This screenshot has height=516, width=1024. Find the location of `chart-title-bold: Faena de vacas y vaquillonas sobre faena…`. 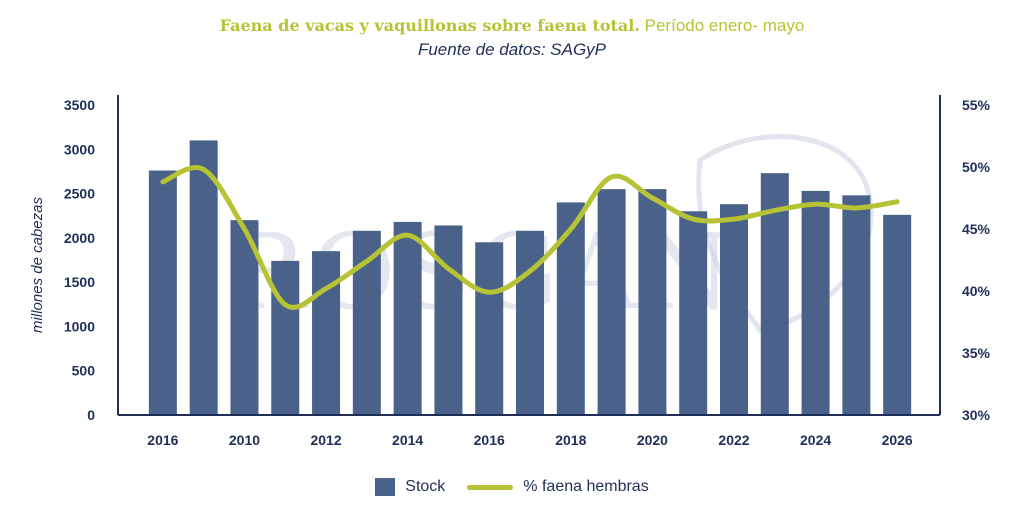

chart-title-bold: Faena de vacas y vaquillonas sobre faena… is located at coordinates (429, 25).